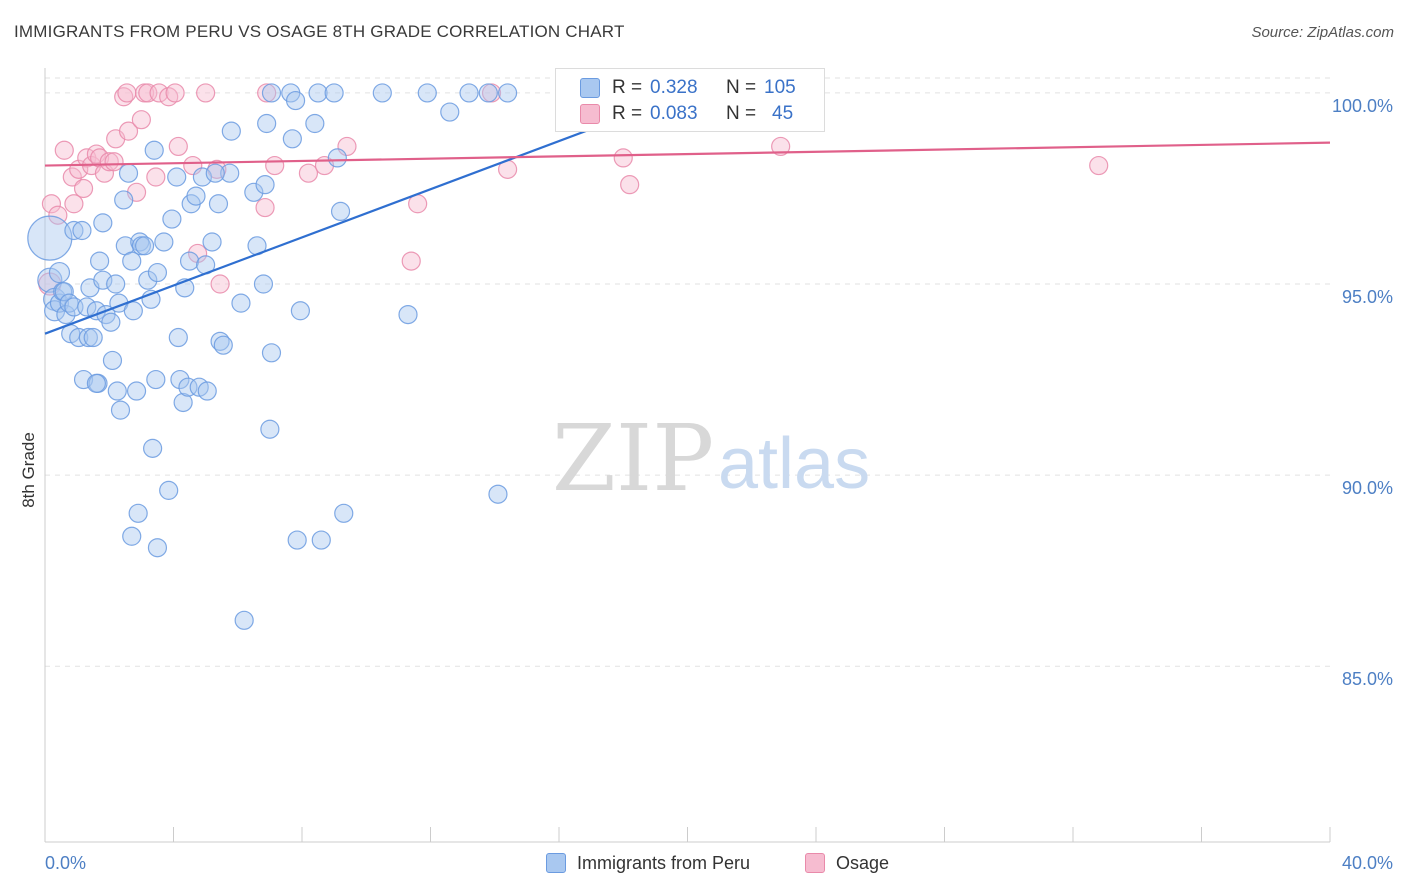 This screenshot has width=1406, height=892. I want to click on y-tick-labels: 100.0% 95.0% 90.0% 85.0%, so click(1362, 392).